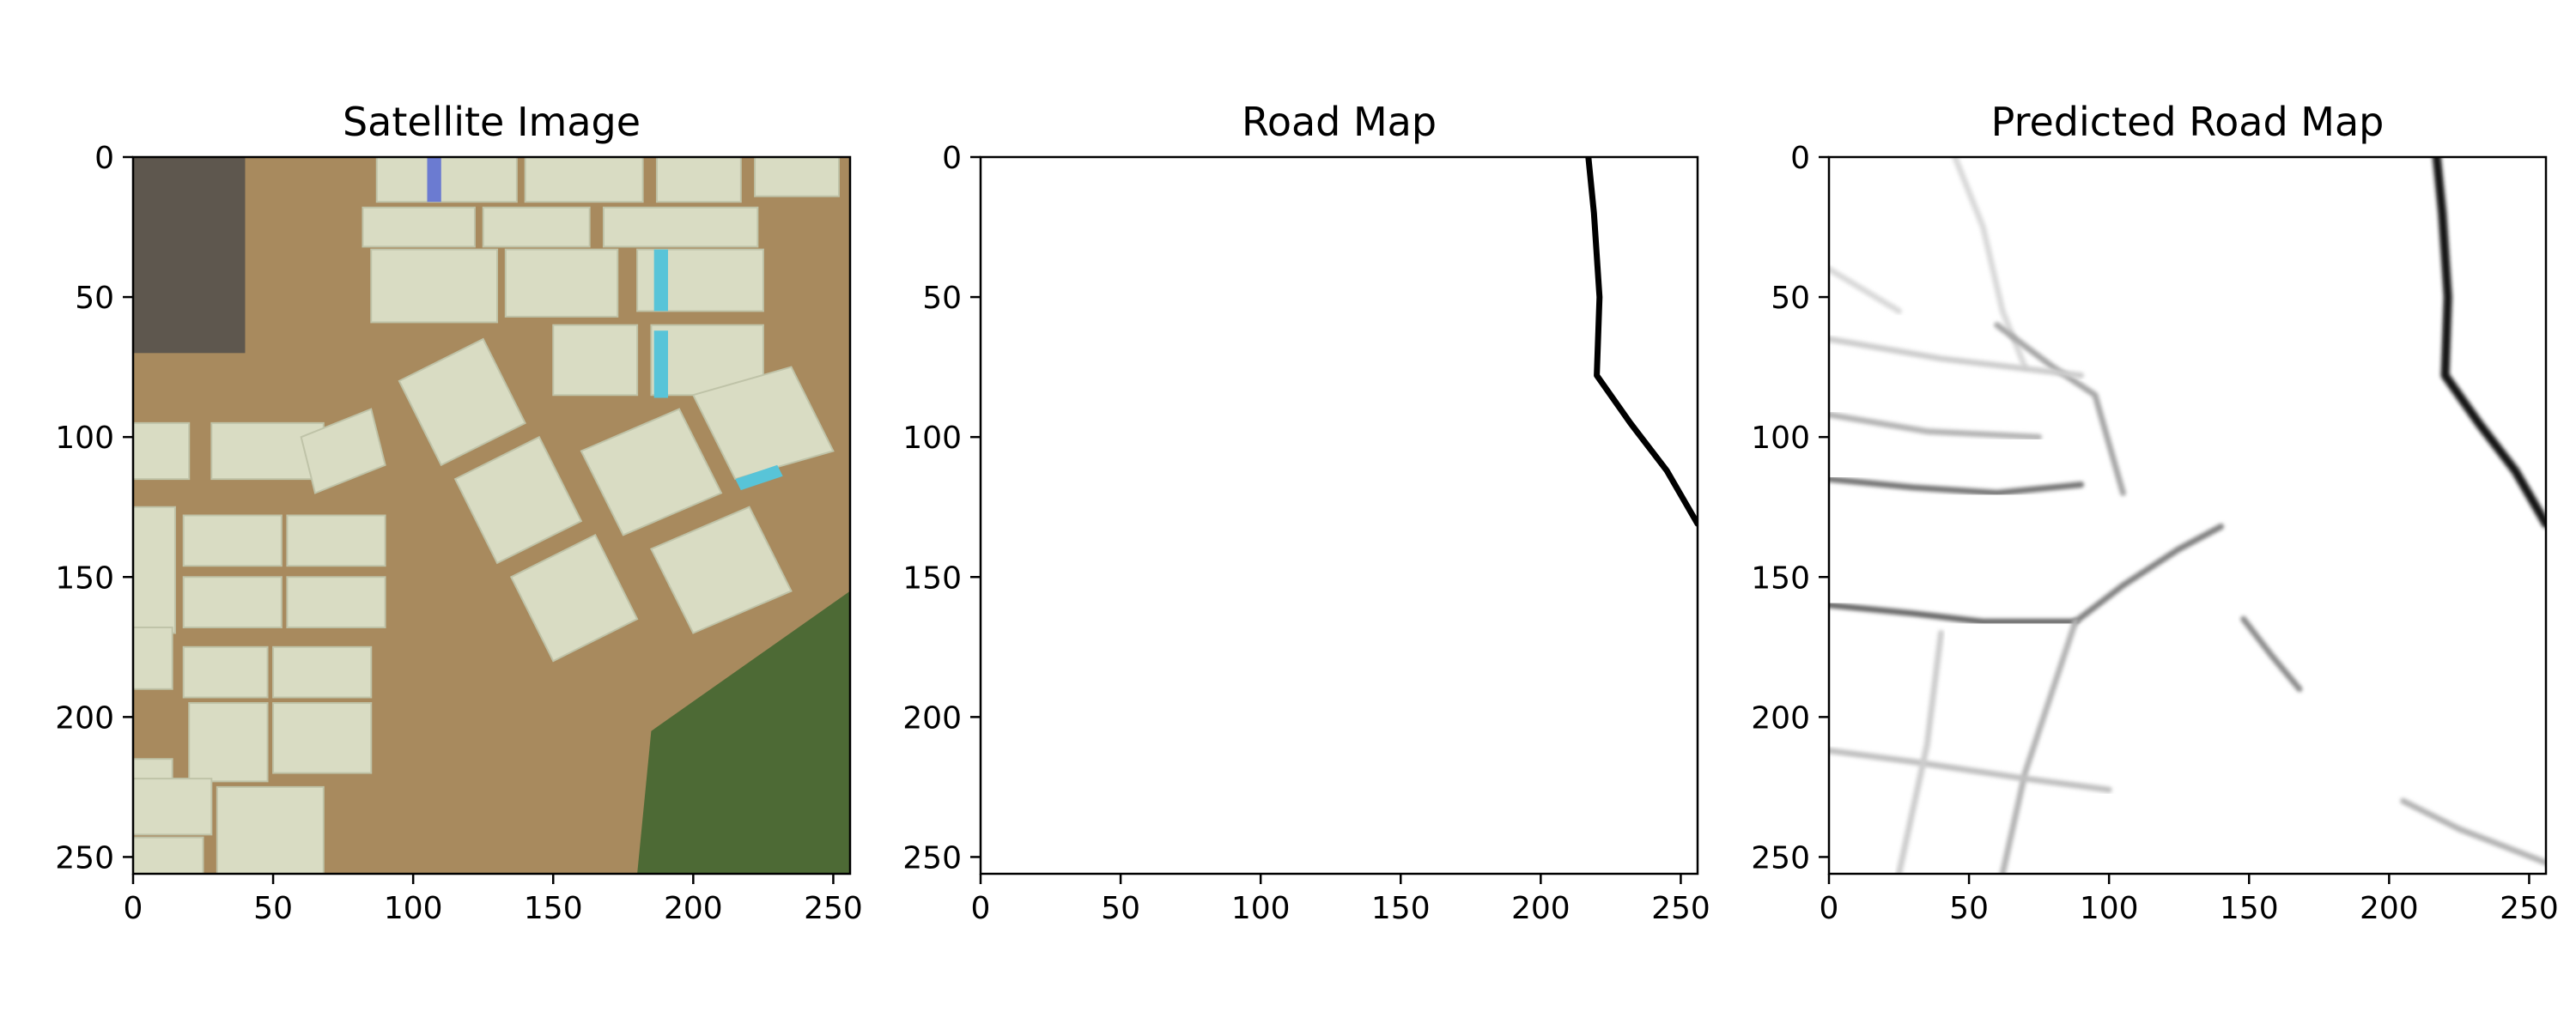 This screenshot has height=1030, width=2576. I want to click on panel-title: Satellite Image, so click(492, 122).